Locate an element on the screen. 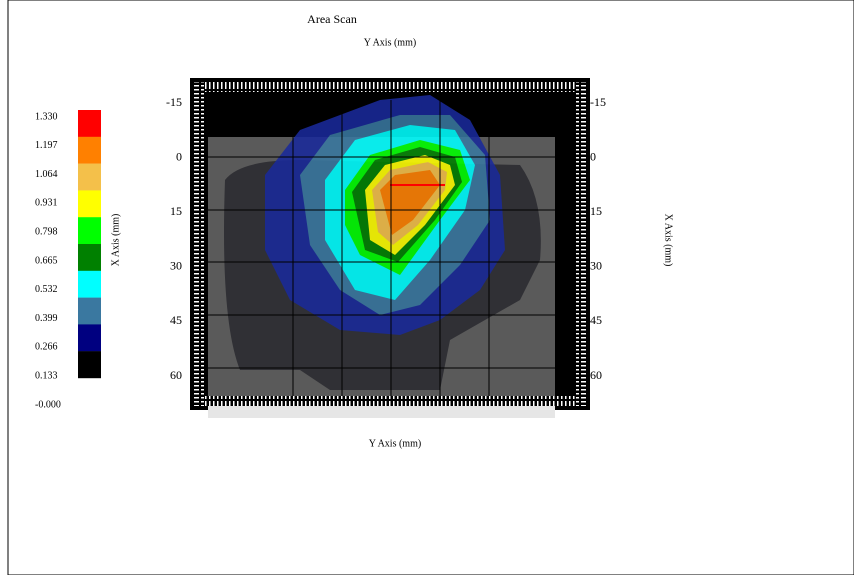 Image resolution: width=854 pixels, height=575 pixels. scale-label: 0.665 is located at coordinates (46, 260).